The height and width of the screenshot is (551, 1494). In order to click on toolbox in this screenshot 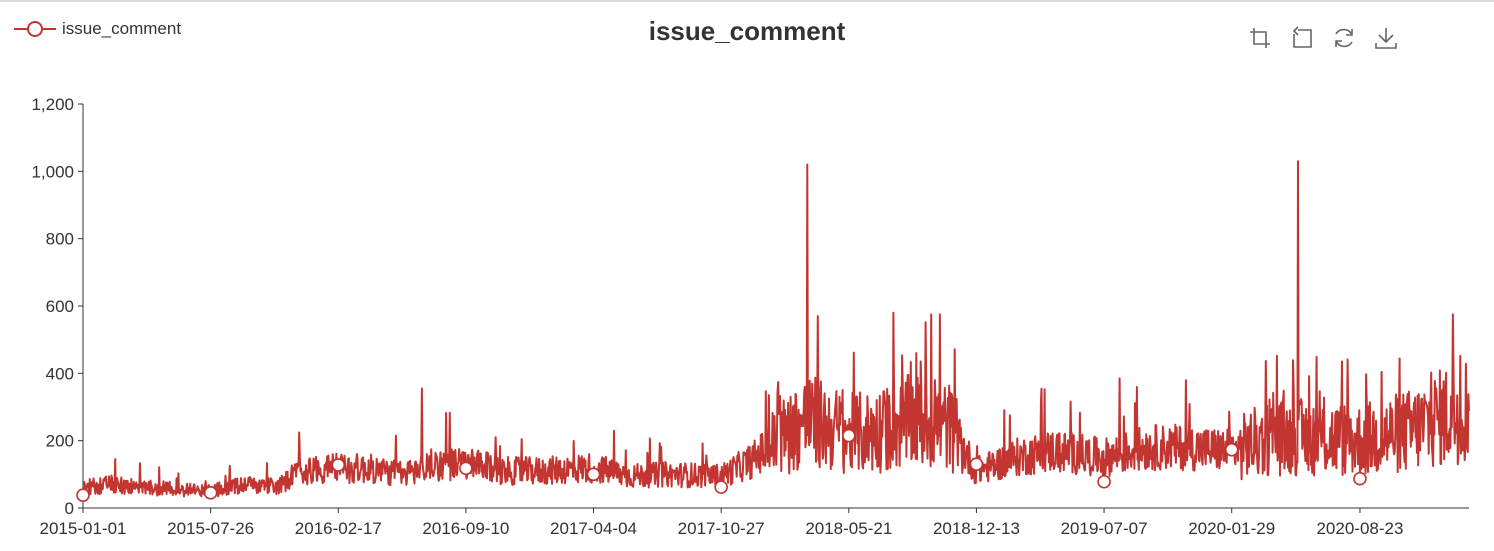, I will do `click(1323, 38)`.